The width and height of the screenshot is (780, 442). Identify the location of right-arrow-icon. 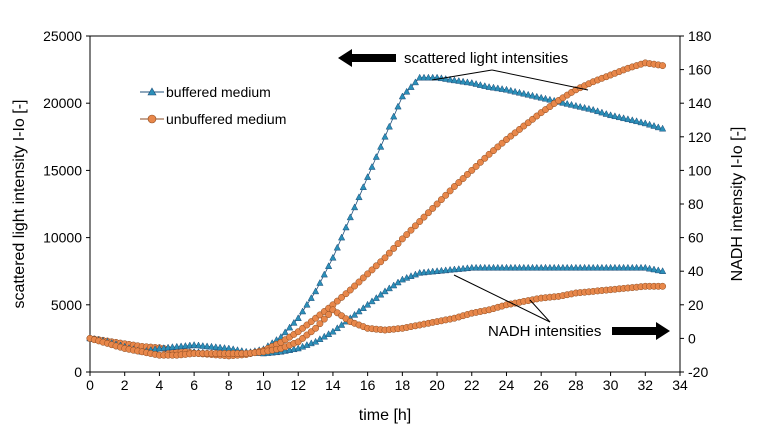
(641, 331).